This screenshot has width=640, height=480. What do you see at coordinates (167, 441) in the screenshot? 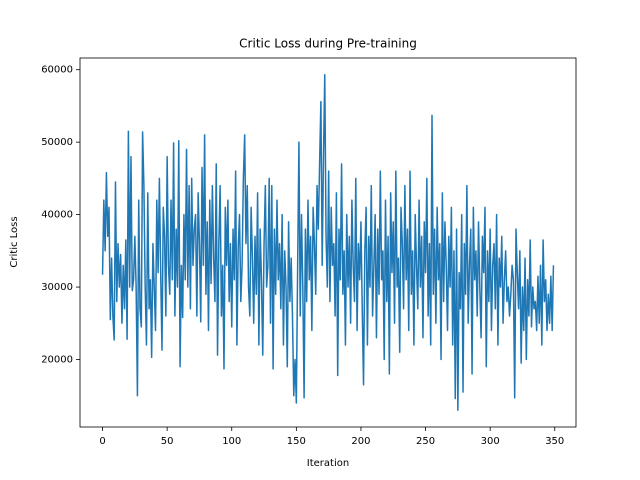
I see `x-tick-label: 50` at bounding box center [167, 441].